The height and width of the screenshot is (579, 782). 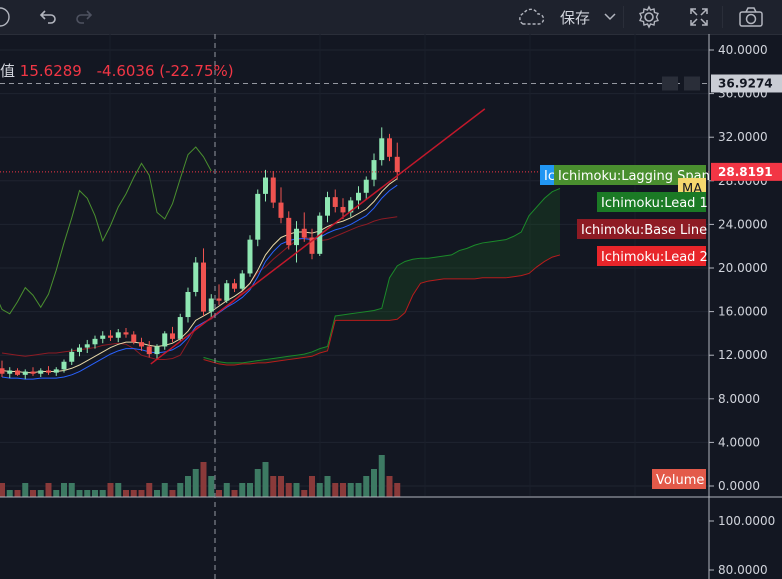 I want to click on ichimoku-cloud, so click(x=381, y=277).